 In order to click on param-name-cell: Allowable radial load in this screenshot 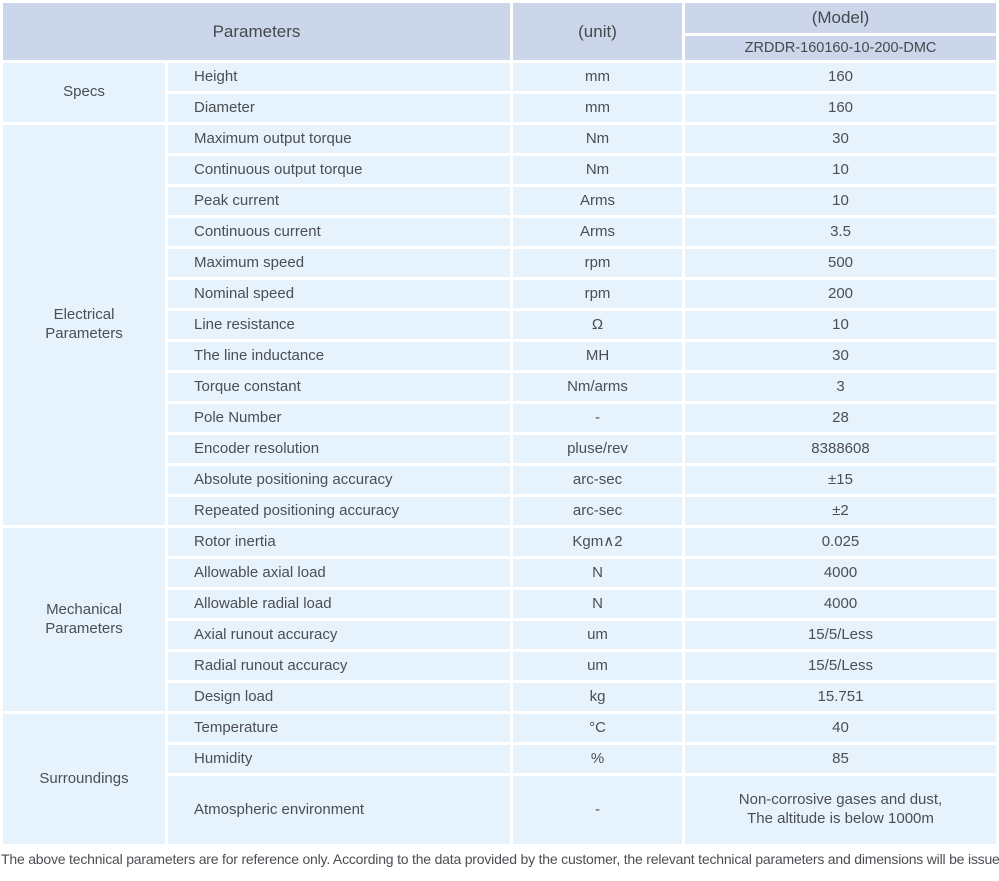, I will do `click(339, 604)`.